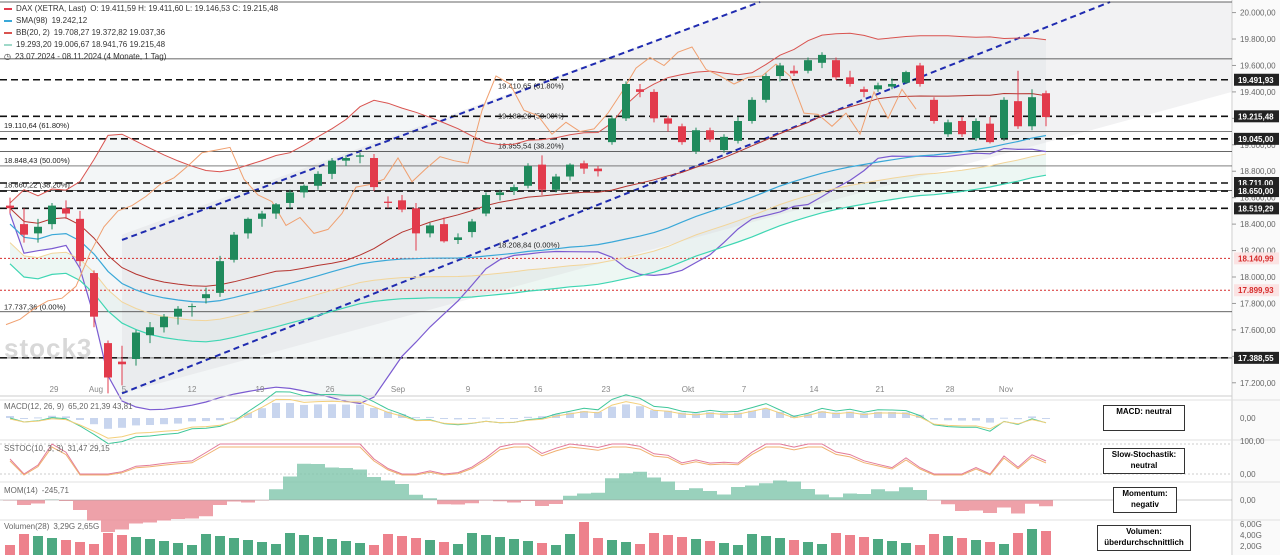 The width and height of the screenshot is (1280, 555). I want to click on stoch-axis-label-top: 100,00, so click(1252, 441).